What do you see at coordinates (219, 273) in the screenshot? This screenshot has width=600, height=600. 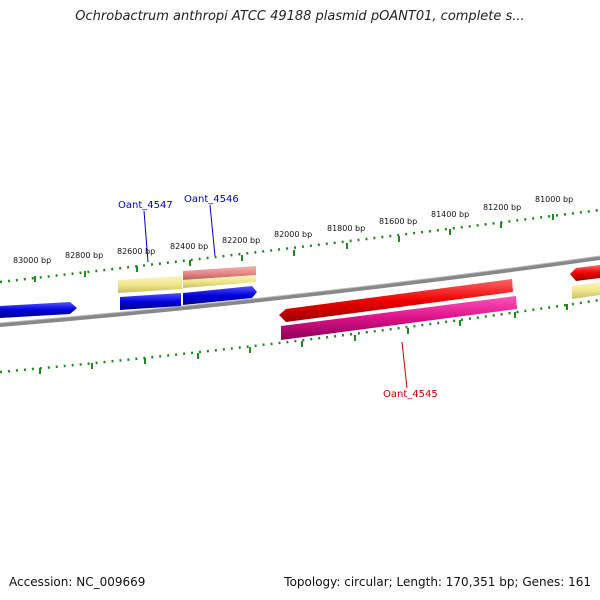 I see `cog-pink-bar` at bounding box center [219, 273].